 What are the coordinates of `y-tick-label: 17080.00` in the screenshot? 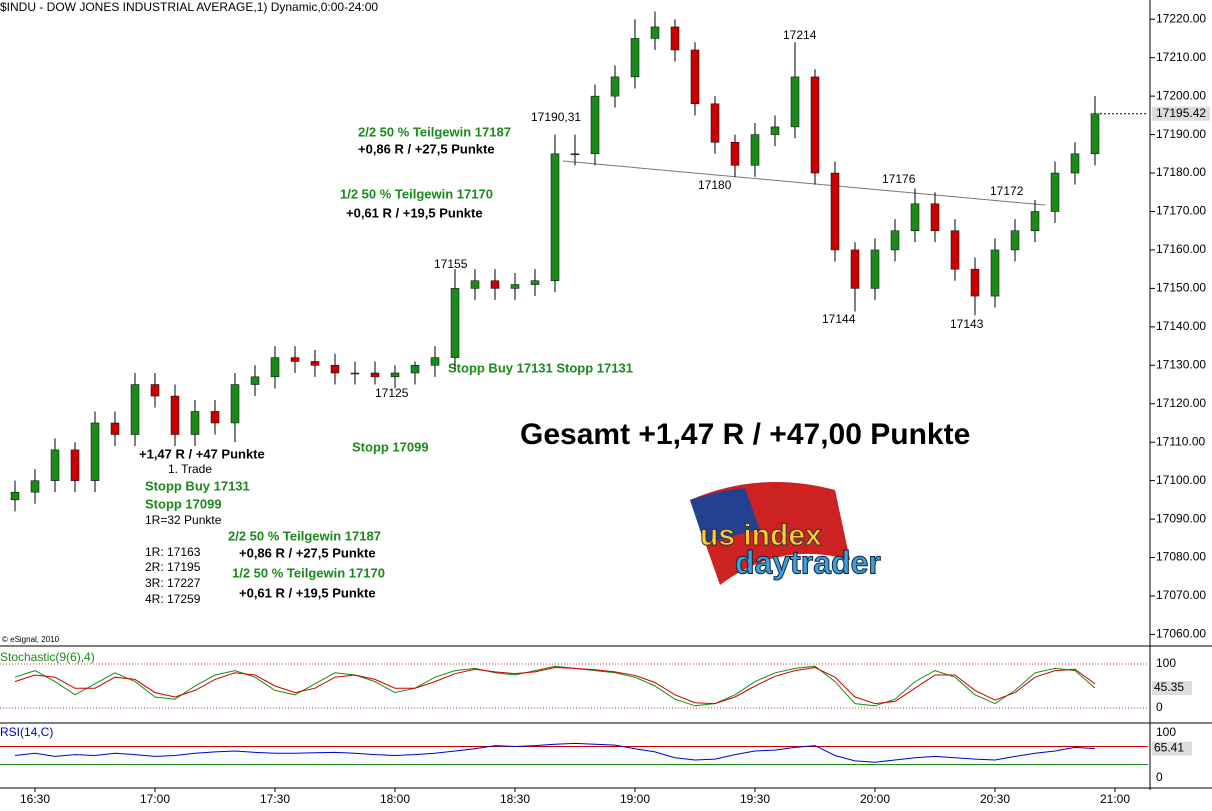 It's located at (1181, 557).